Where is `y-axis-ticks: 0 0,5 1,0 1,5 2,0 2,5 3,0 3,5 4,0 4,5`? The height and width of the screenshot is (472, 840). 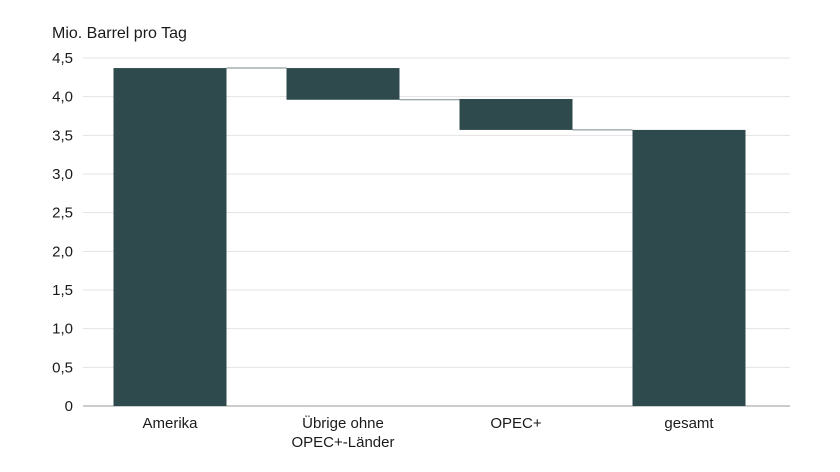 y-axis-ticks: 0 0,5 1,0 1,5 2,0 2,5 3,0 3,5 4,0 4,5 is located at coordinates (62, 232).